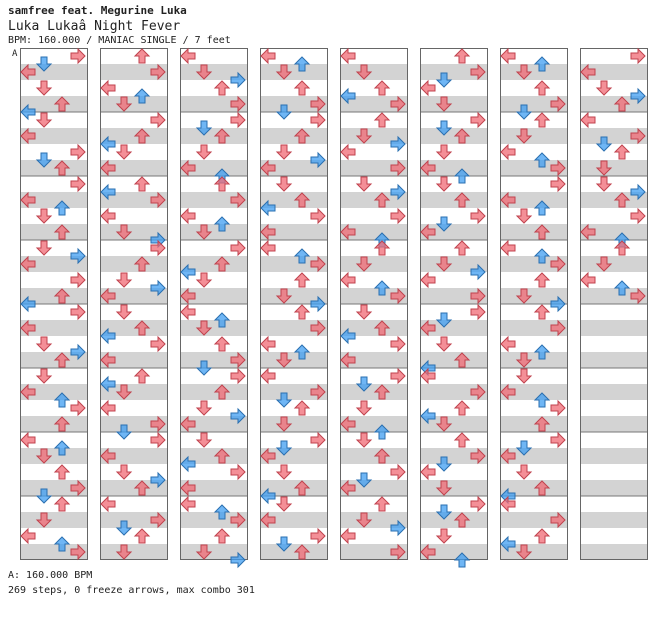 The image size is (672, 620). I want to click on chart-info: BPM: 160.000 / MANIAC SINGLE / 7 feet, so click(119, 40).